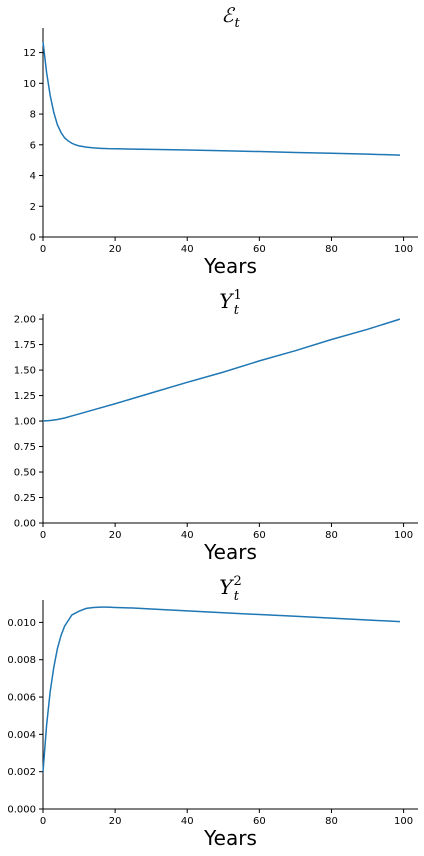 The image size is (424, 856). I want to click on y-tick-label: 0.50, so click(25, 473).